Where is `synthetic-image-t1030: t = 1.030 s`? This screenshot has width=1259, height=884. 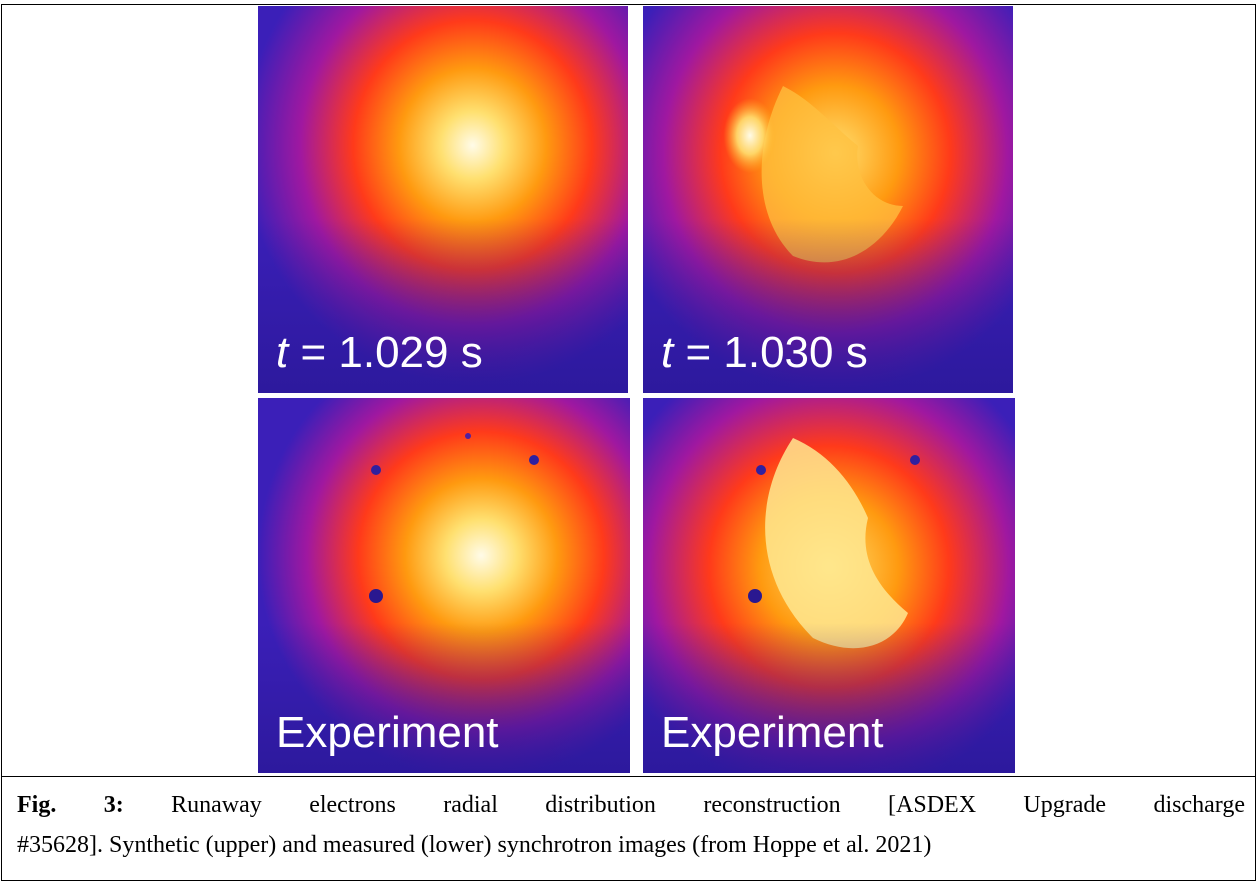 synthetic-image-t1030: t = 1.030 s is located at coordinates (828, 199).